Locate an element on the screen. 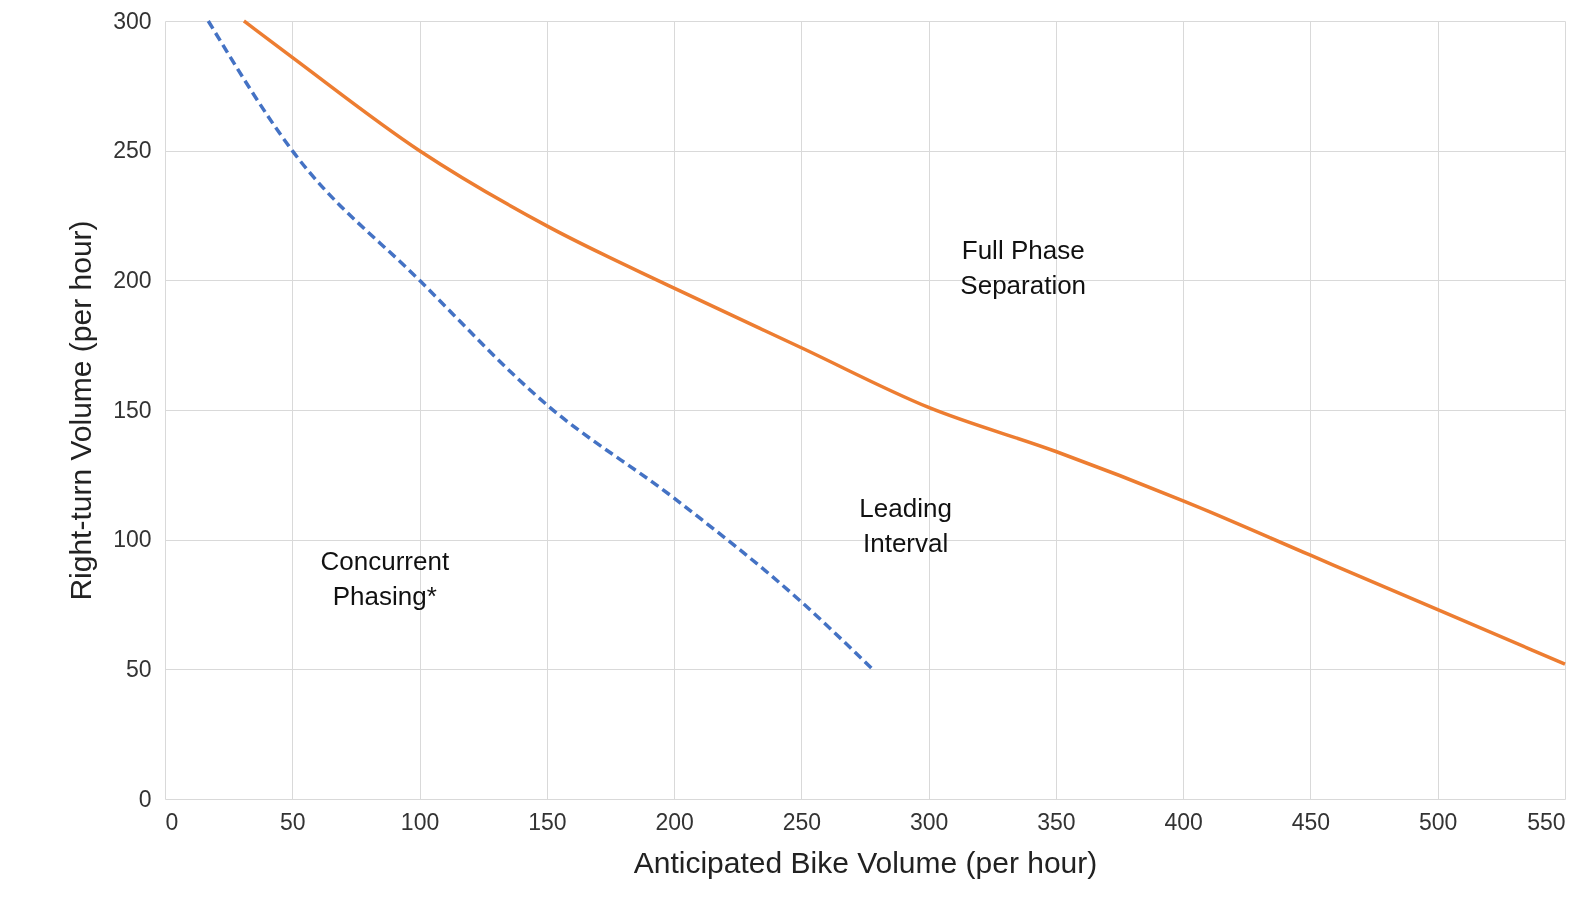 The width and height of the screenshot is (1596, 910). annotation: Full Phase Separation is located at coordinates (1023, 267).